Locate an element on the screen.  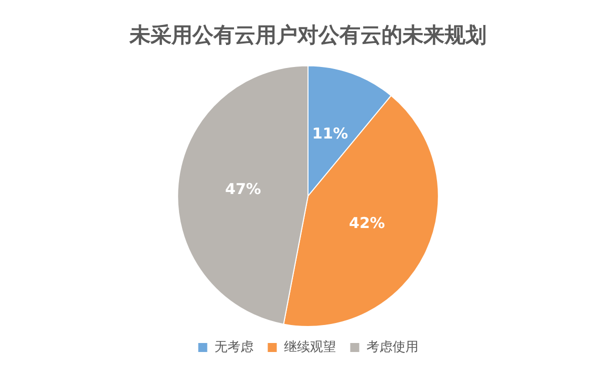
data-label: 11% is located at coordinates (330, 133).